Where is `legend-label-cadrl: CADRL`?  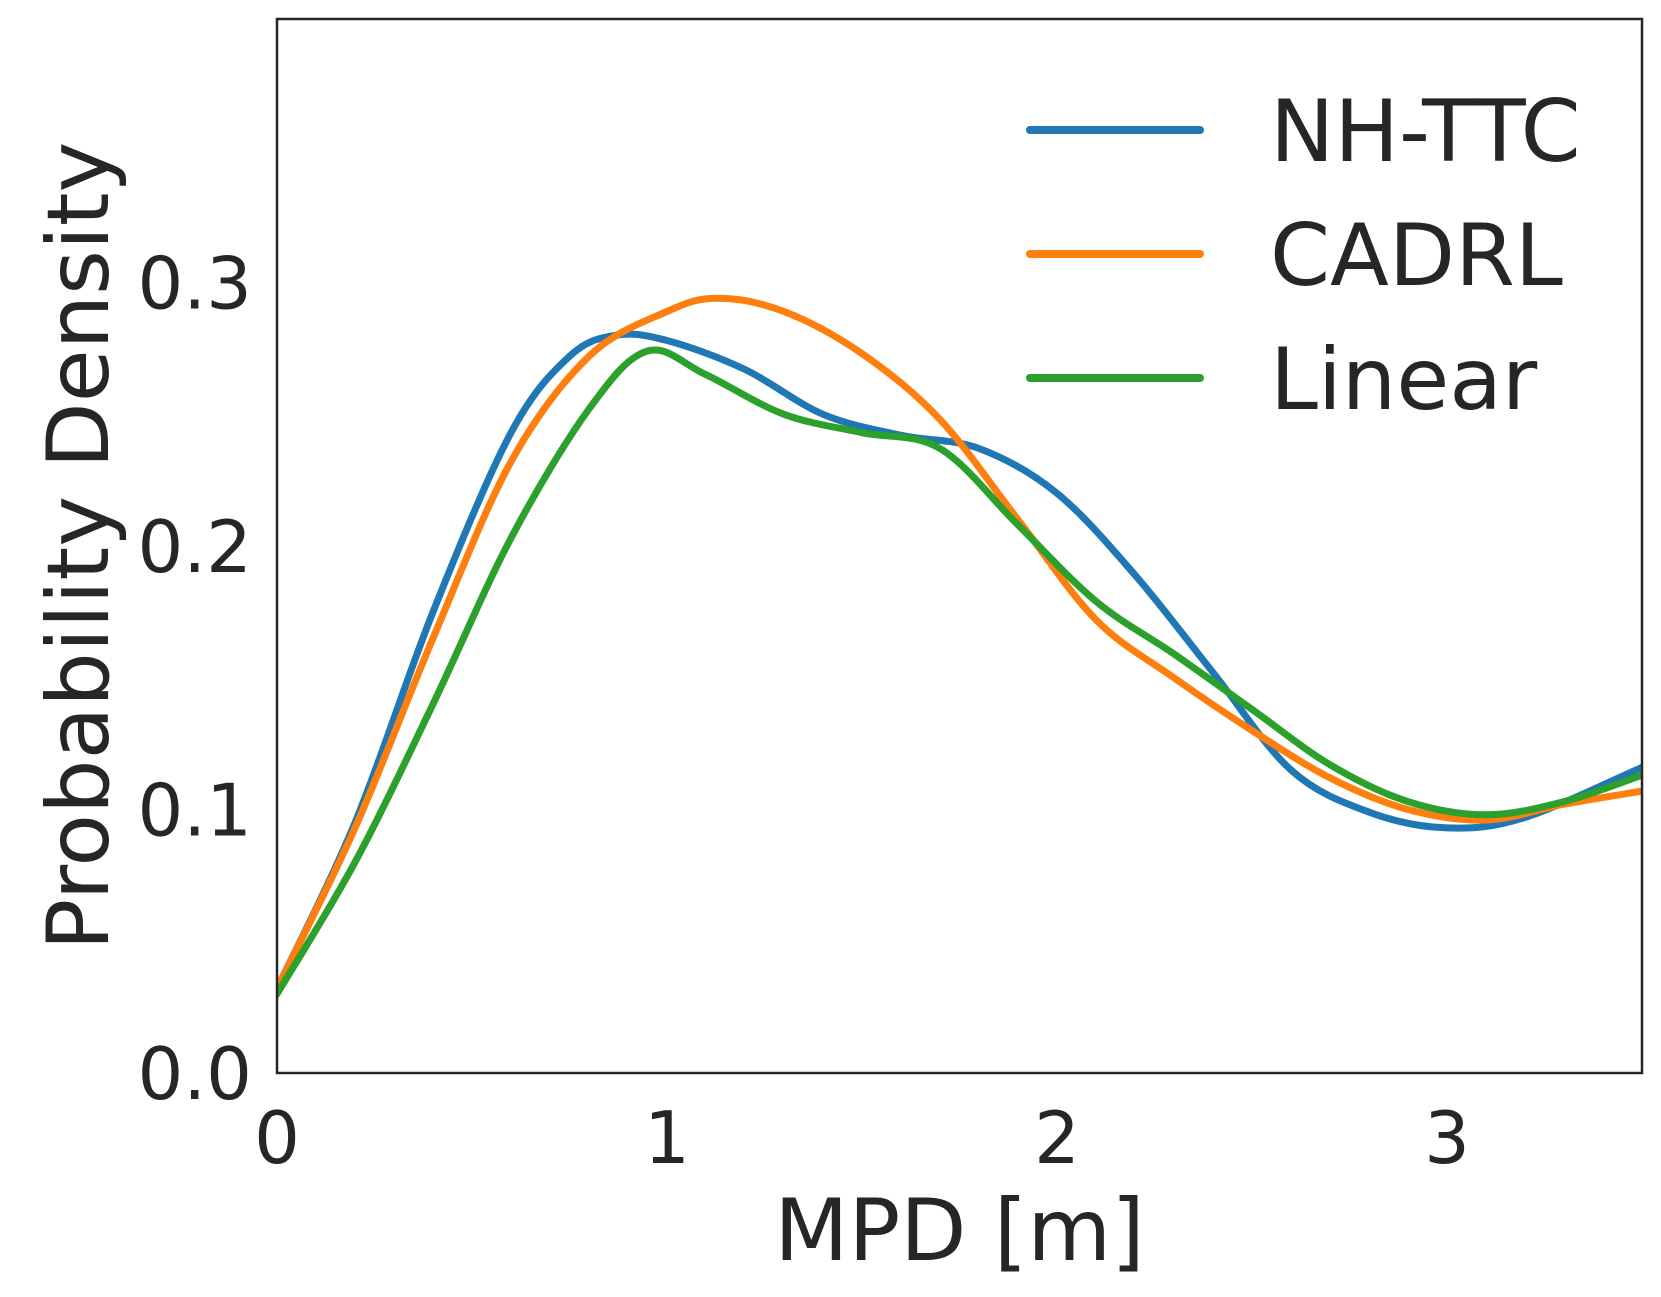
legend-label-cadrl: CADRL is located at coordinates (1416, 256).